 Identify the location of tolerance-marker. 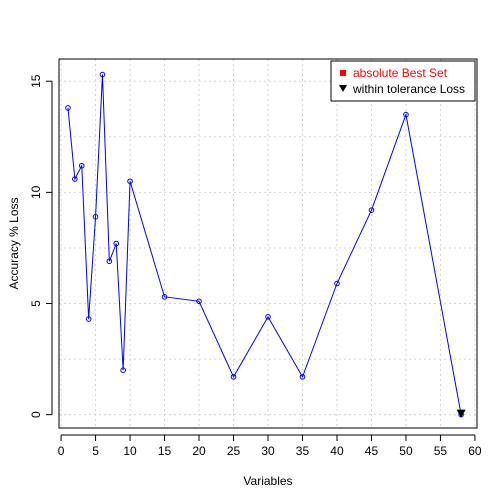
(461, 413).